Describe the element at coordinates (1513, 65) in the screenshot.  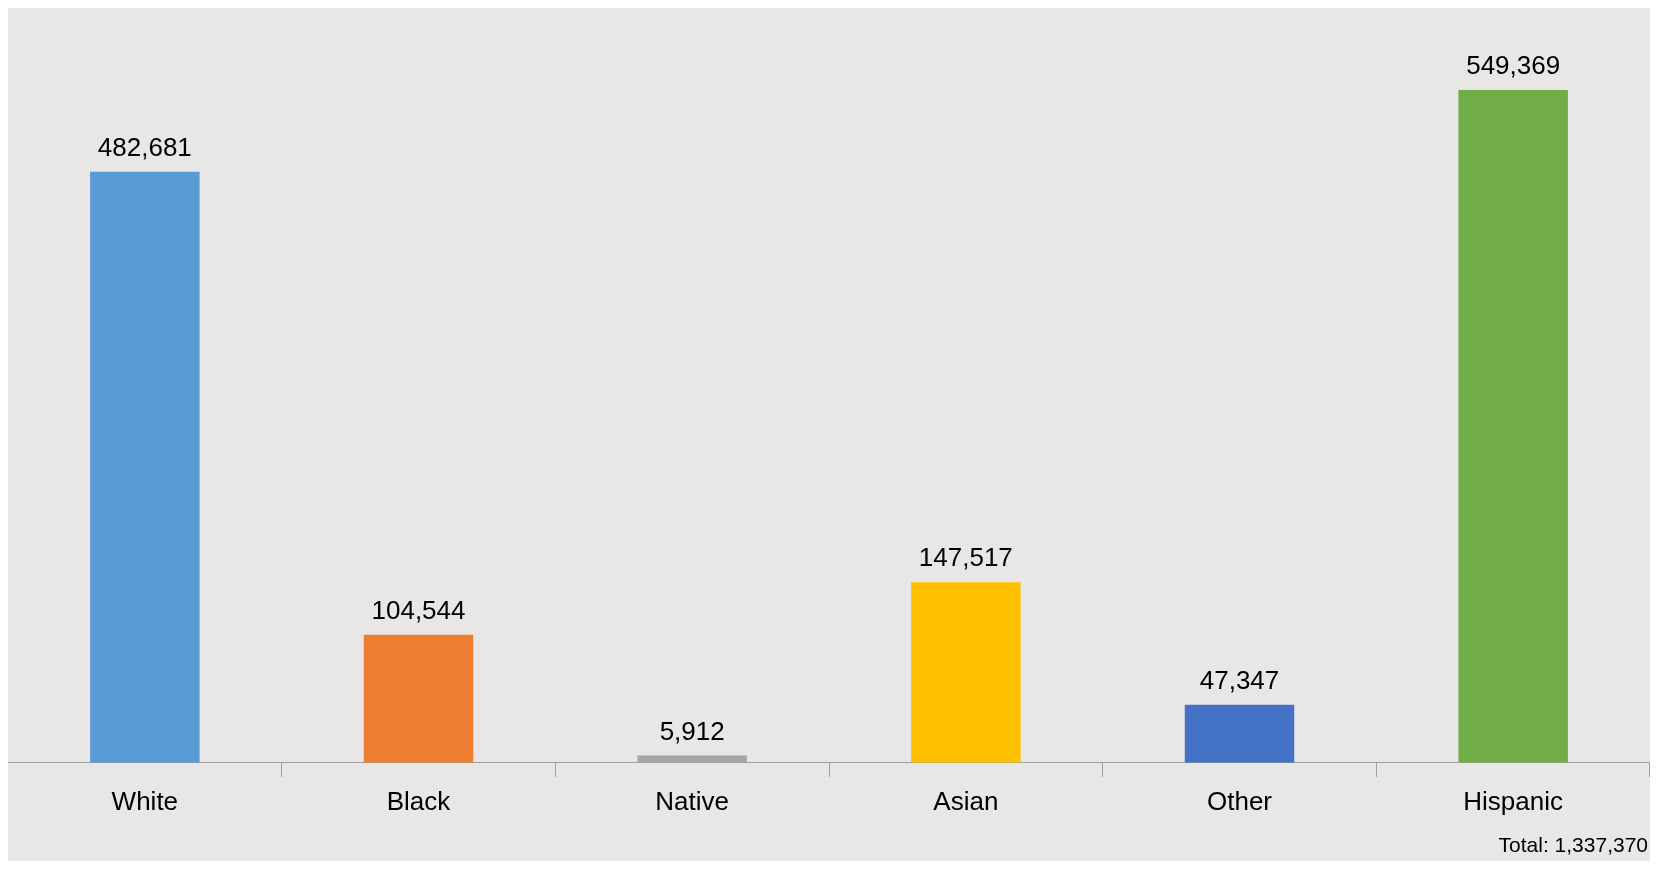
I see `data-label: 549,369` at that location.